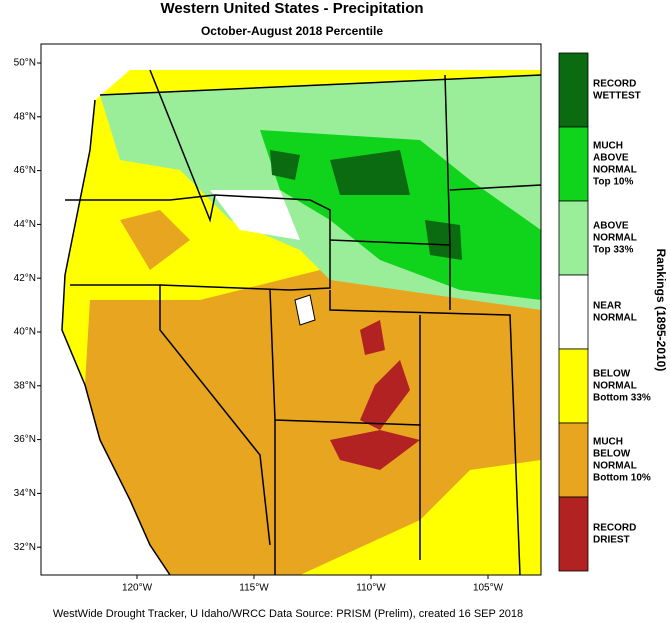  Describe the element at coordinates (25, 332) in the screenshot. I see `lat-label: 40°N` at that location.